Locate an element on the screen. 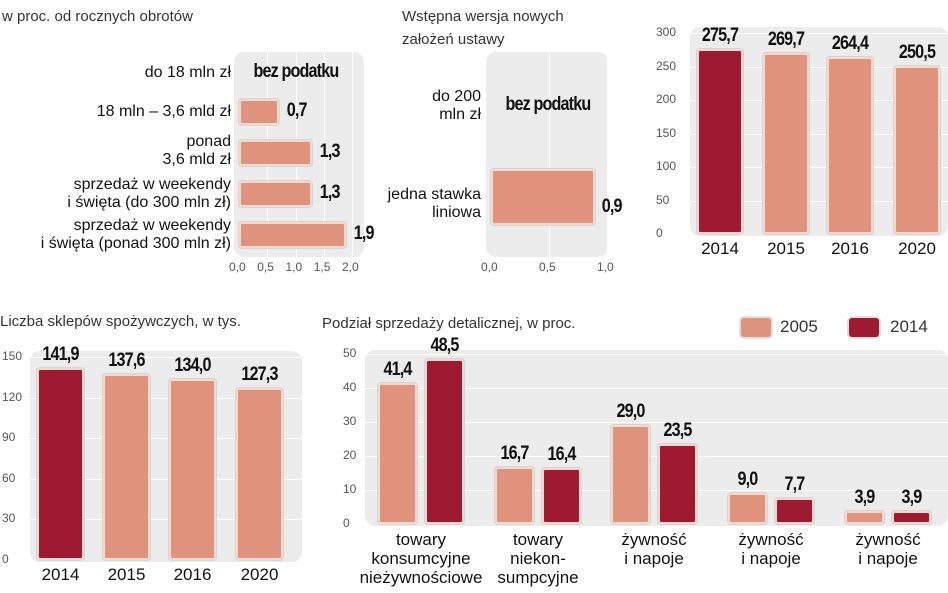 The width and height of the screenshot is (948, 593). y-tick-label: 200 is located at coordinates (666, 99).